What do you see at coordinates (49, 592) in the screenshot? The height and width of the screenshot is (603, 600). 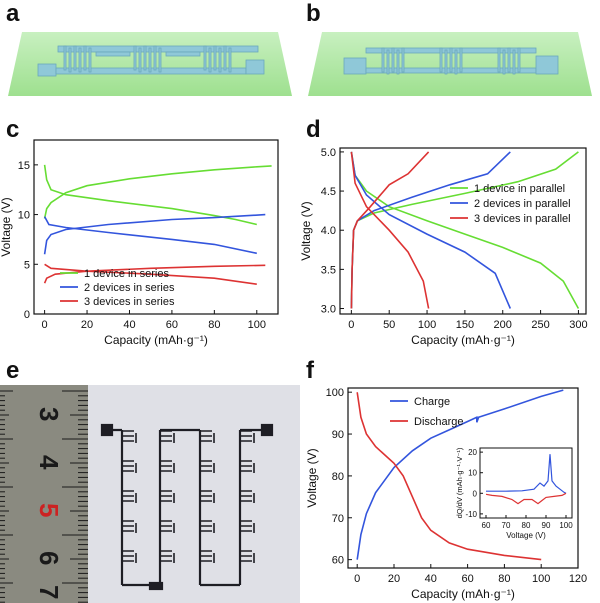 I see `ruler-number-7: 7` at bounding box center [49, 592].